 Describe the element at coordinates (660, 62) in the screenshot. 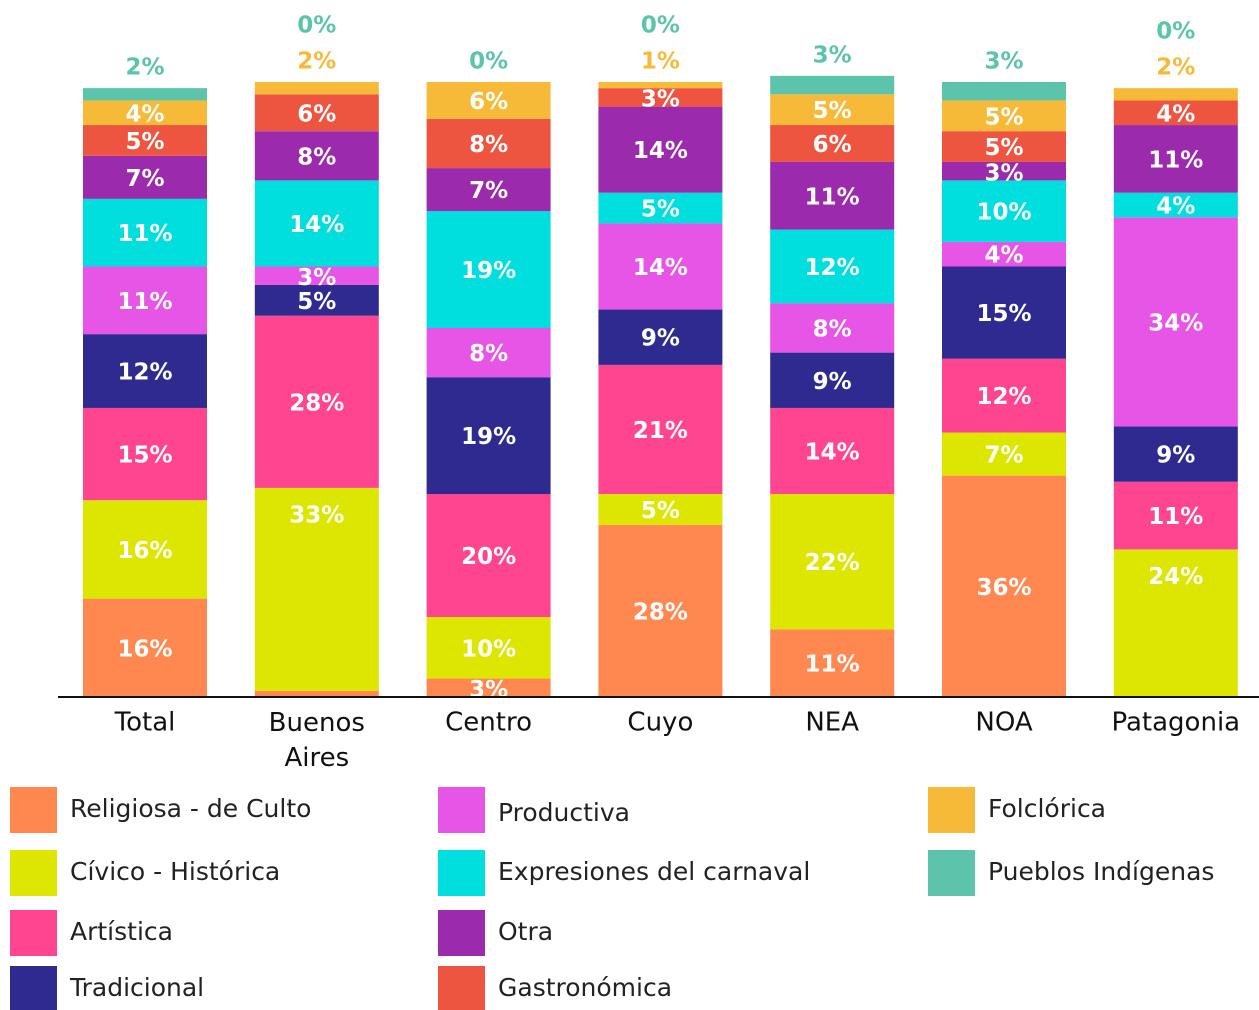

I see `value-label: 1%` at that location.